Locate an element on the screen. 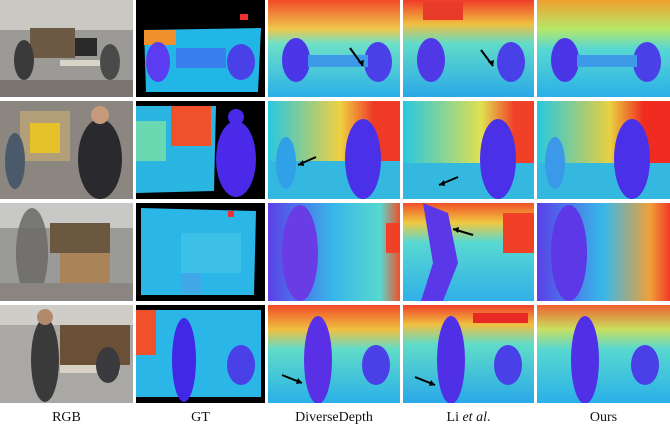 The width and height of the screenshot is (670, 428). column-label-li-suffix: . is located at coordinates (488, 417).